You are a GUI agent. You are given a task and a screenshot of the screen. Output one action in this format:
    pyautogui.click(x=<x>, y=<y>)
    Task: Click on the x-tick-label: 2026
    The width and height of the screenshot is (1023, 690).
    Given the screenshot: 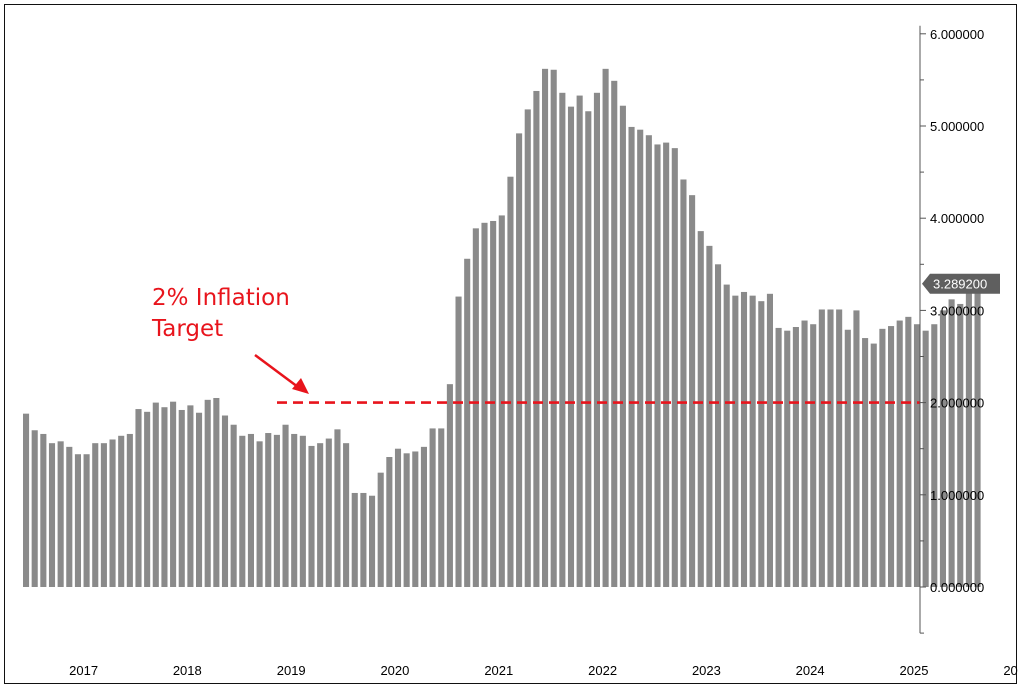 What is the action you would take?
    pyautogui.click(x=1010, y=670)
    